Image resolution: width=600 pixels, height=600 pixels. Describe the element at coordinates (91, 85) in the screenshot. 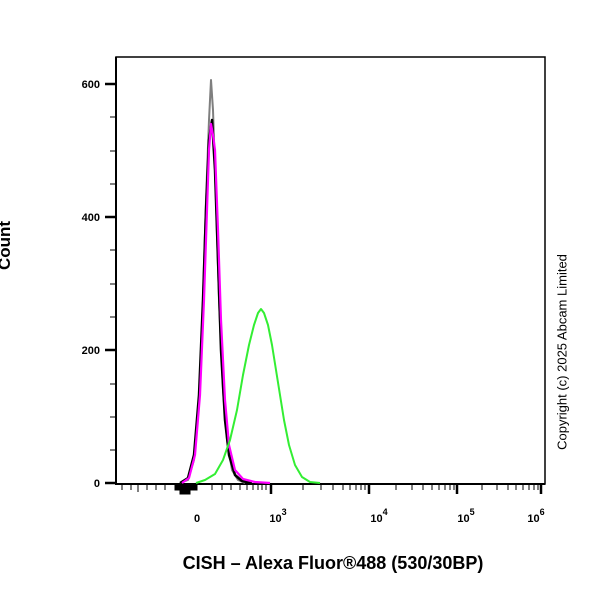

I see `y-tick-600: 600` at that location.